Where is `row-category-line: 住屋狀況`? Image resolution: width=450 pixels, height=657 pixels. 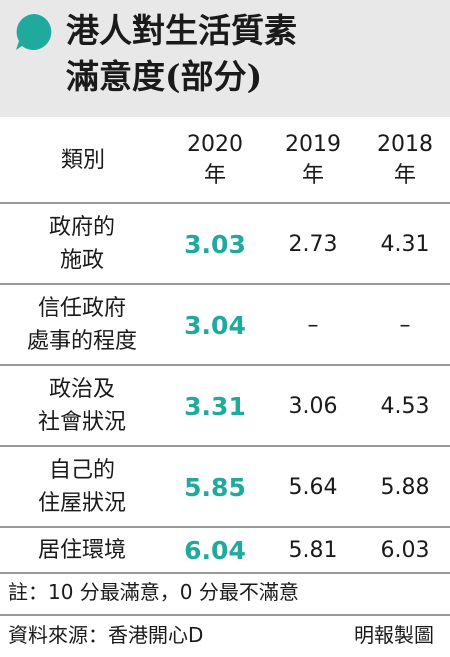 row-category-line: 住屋狀況 is located at coordinates (81, 503).